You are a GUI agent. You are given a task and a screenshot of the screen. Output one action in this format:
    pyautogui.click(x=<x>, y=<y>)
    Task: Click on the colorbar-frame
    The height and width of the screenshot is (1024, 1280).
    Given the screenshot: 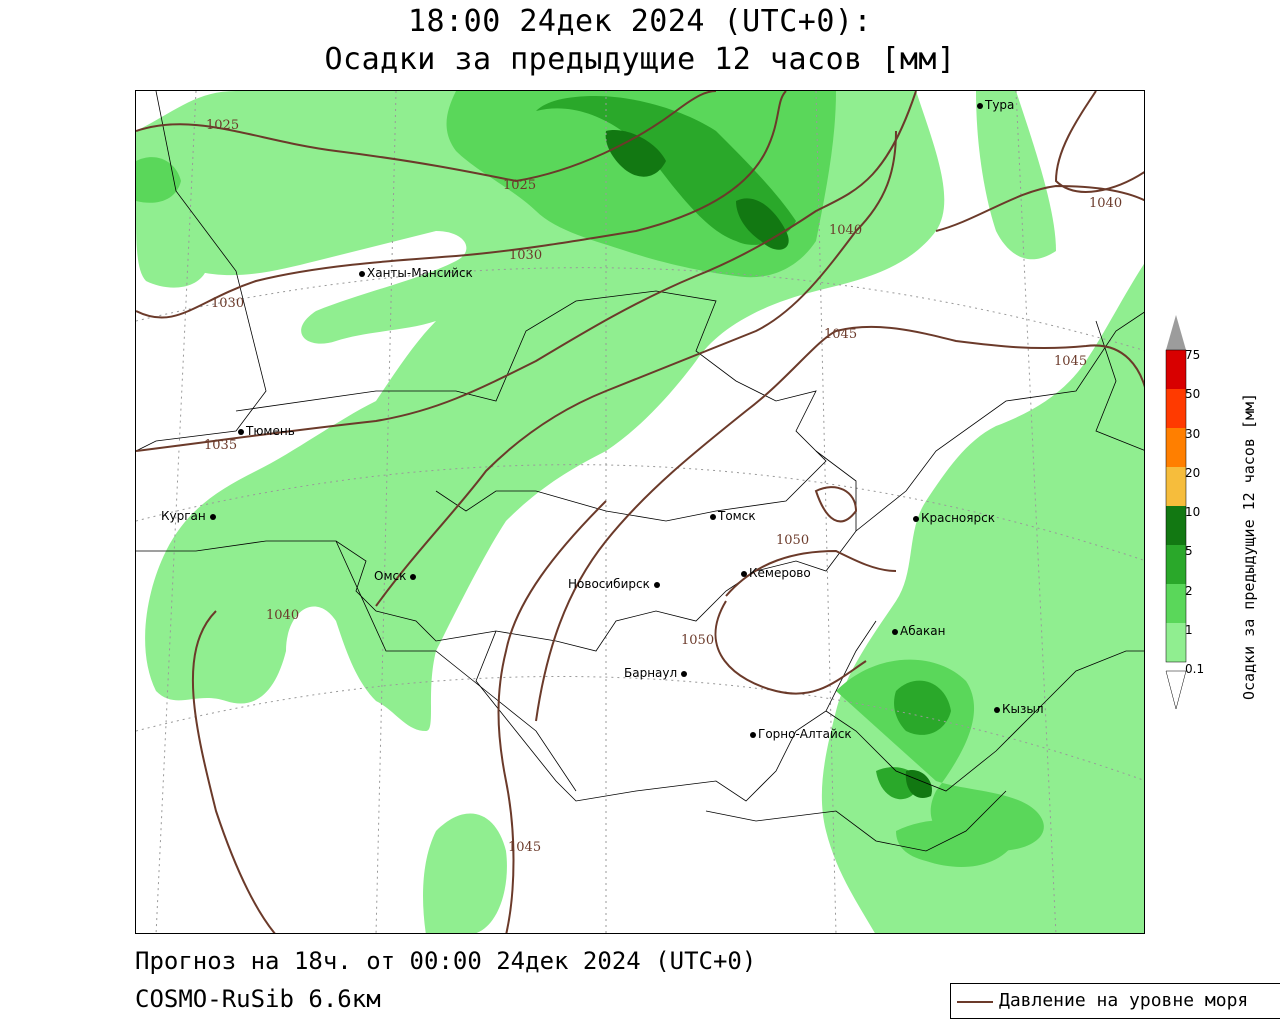 What is the action you would take?
    pyautogui.click(x=1176, y=506)
    